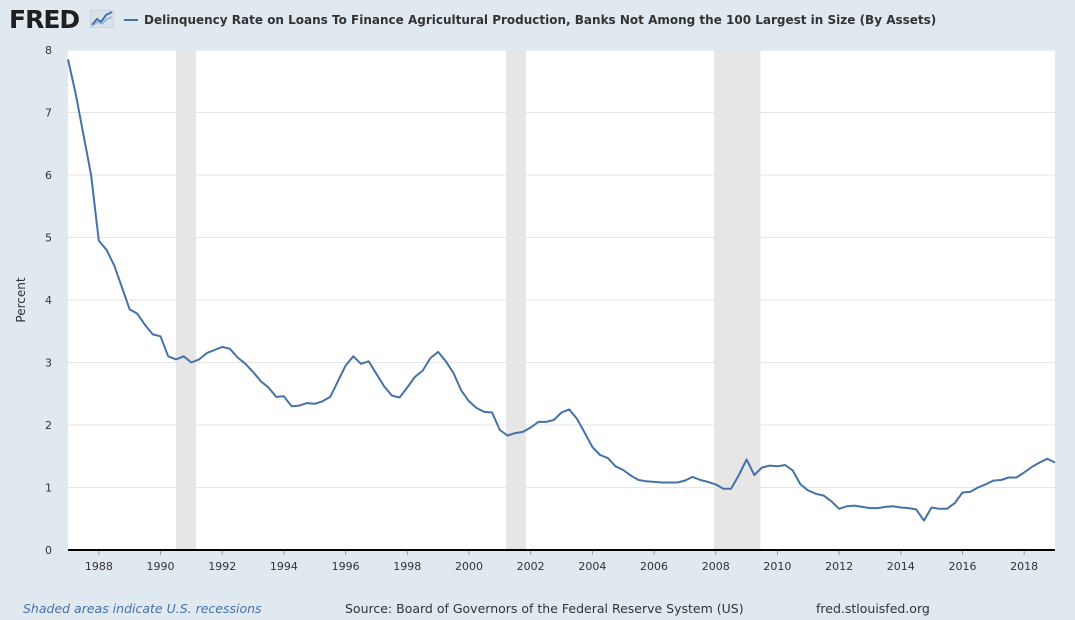 The image size is (1075, 620). I want to click on x-tick-label: 2004, so click(592, 566).